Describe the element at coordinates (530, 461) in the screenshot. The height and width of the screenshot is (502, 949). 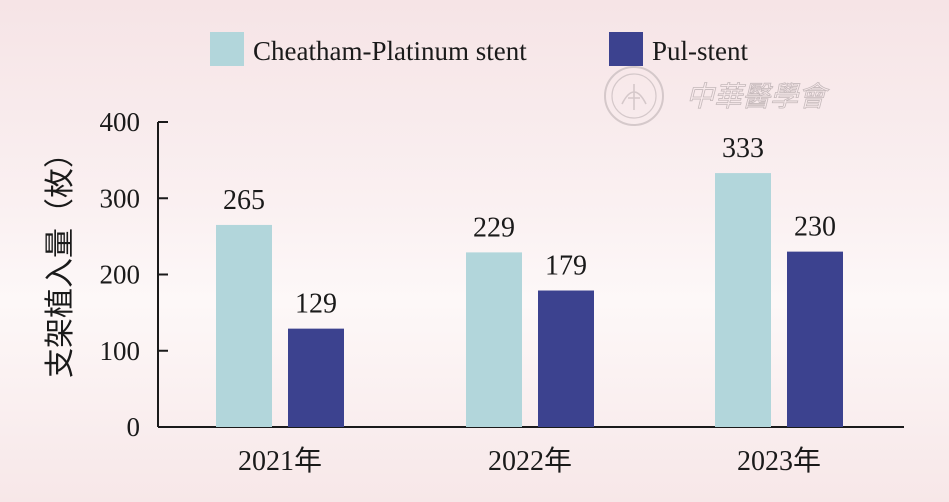
I see `x-tick-label: 2022年` at that location.